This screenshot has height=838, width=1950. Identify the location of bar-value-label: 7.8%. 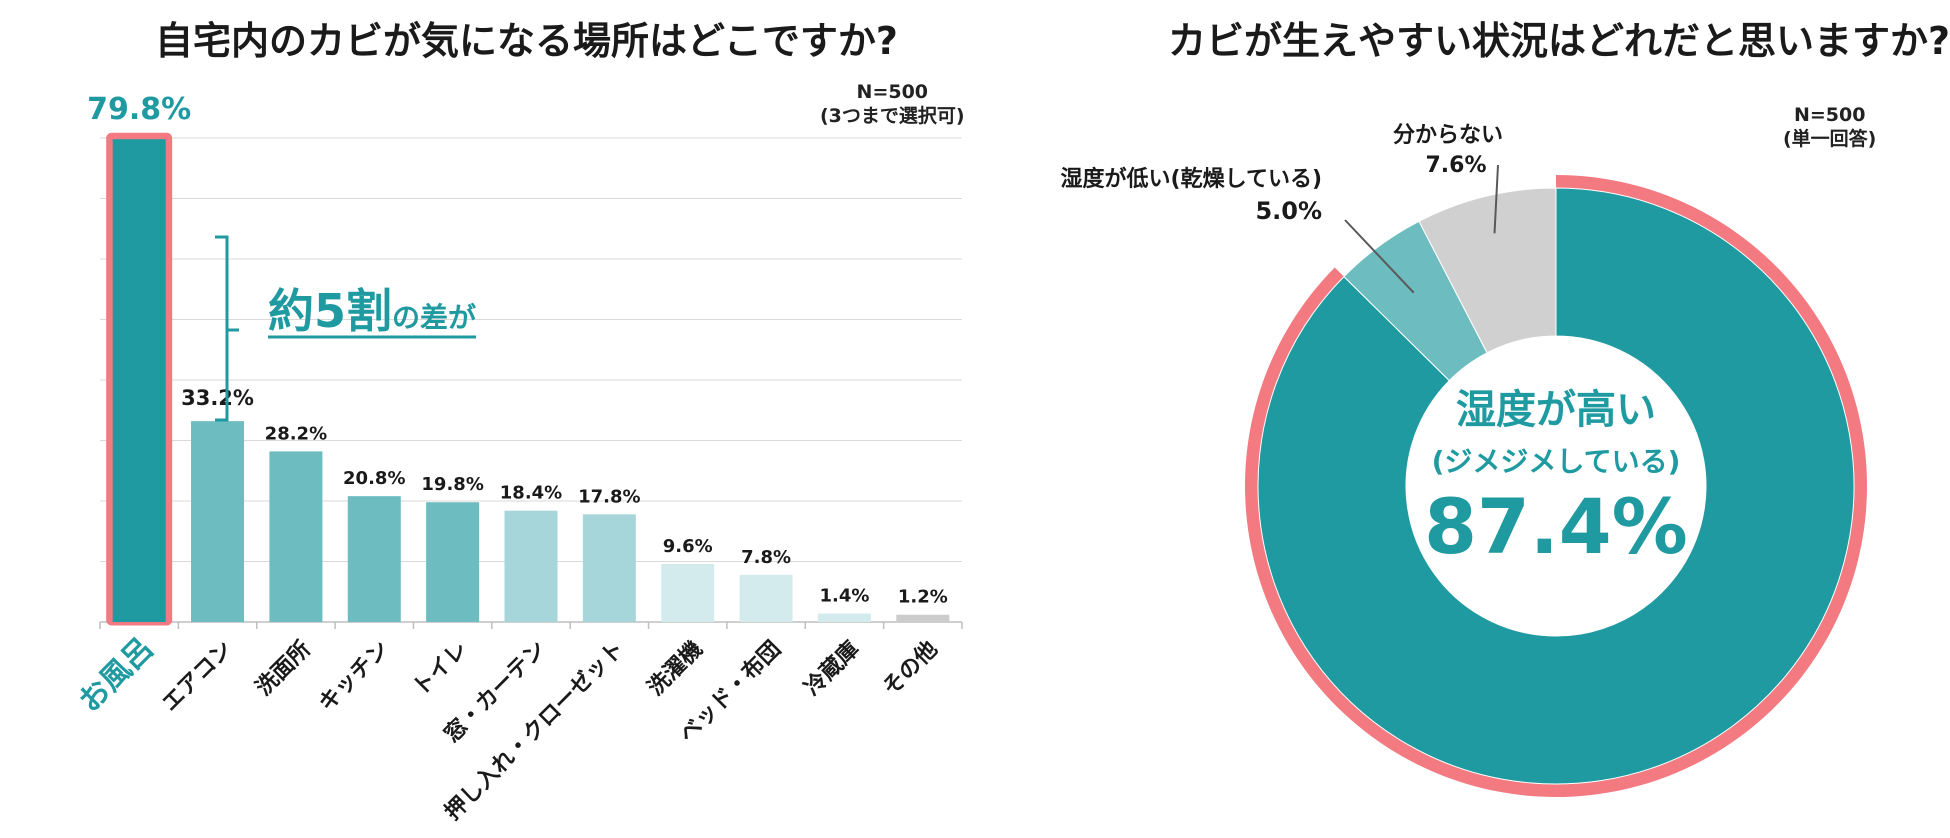
(766, 557).